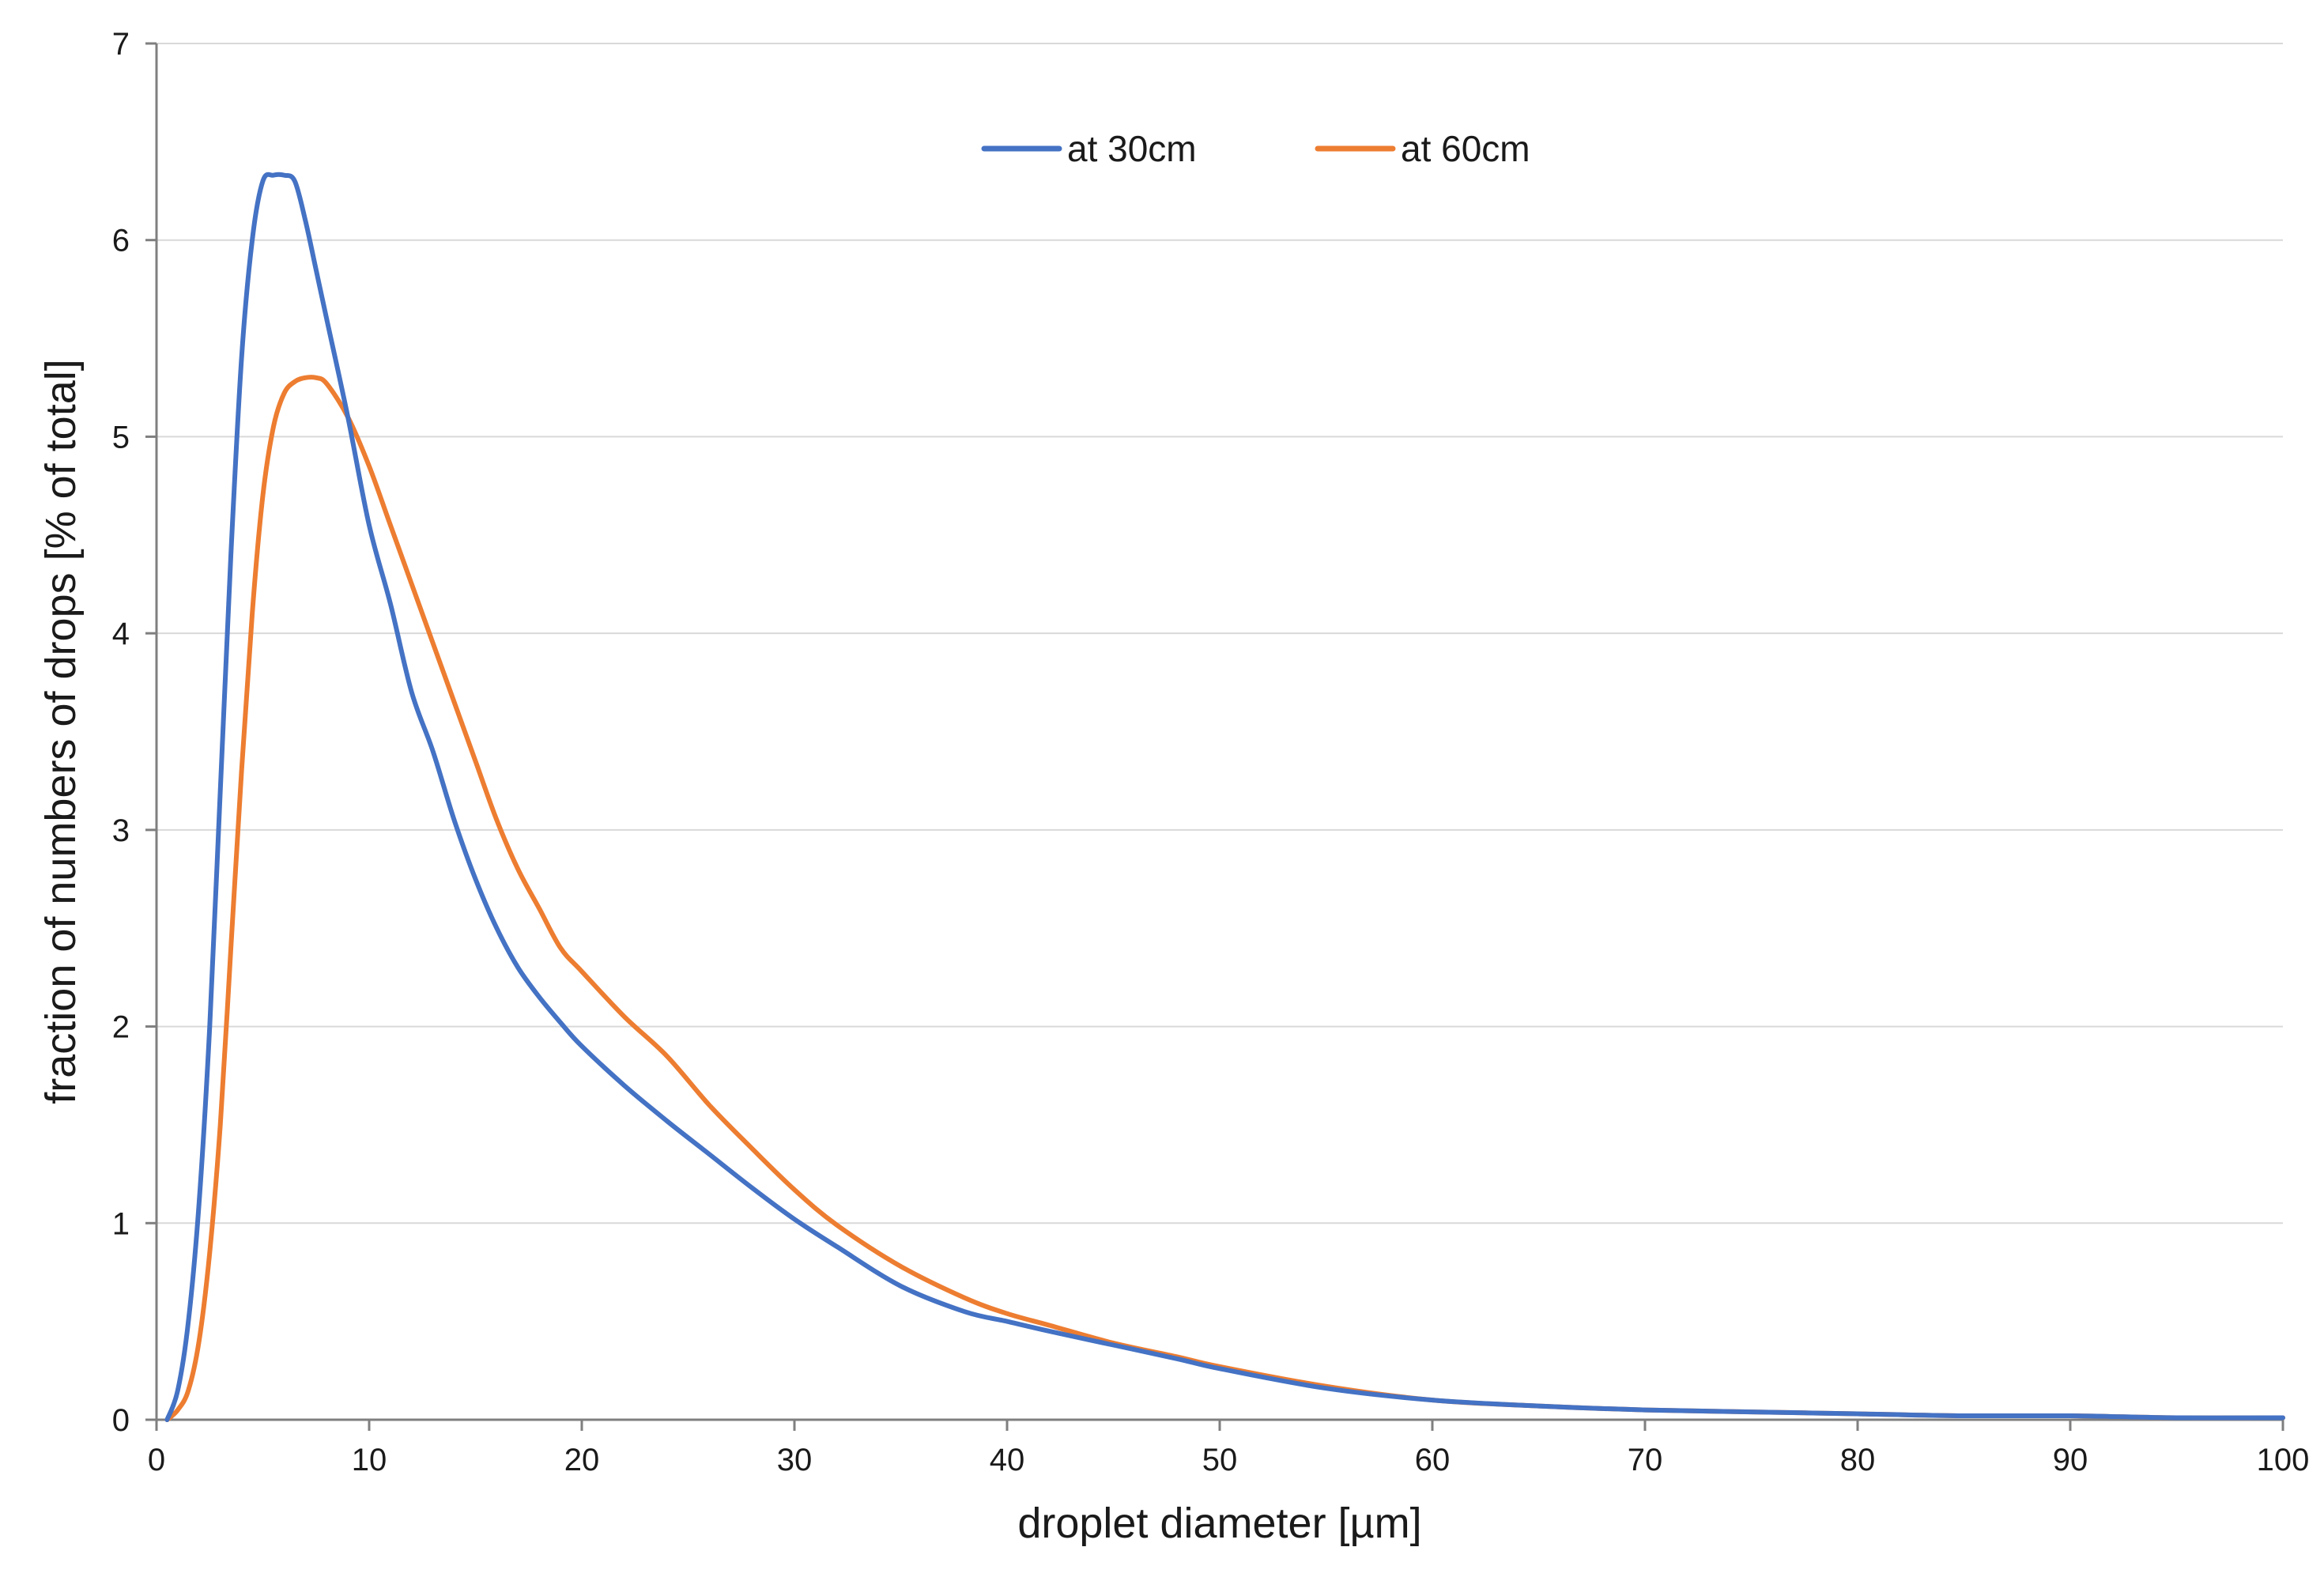 This screenshot has width=2324, height=1581. What do you see at coordinates (1255, 148) in the screenshot?
I see `legend: at 30cm at 60cm` at bounding box center [1255, 148].